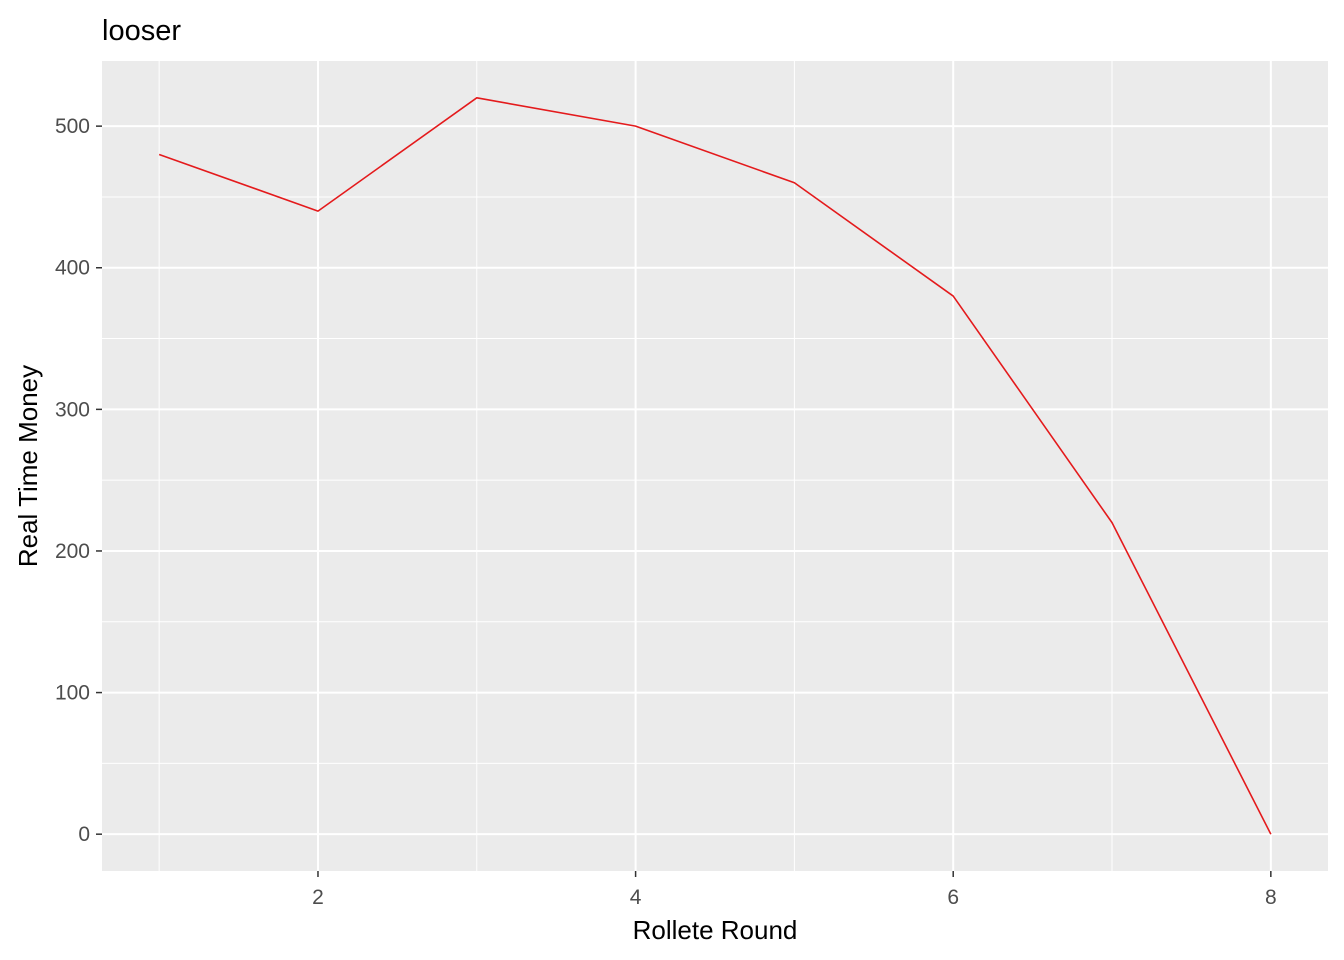  I want to click on y-tick-label: 400, so click(72, 268).